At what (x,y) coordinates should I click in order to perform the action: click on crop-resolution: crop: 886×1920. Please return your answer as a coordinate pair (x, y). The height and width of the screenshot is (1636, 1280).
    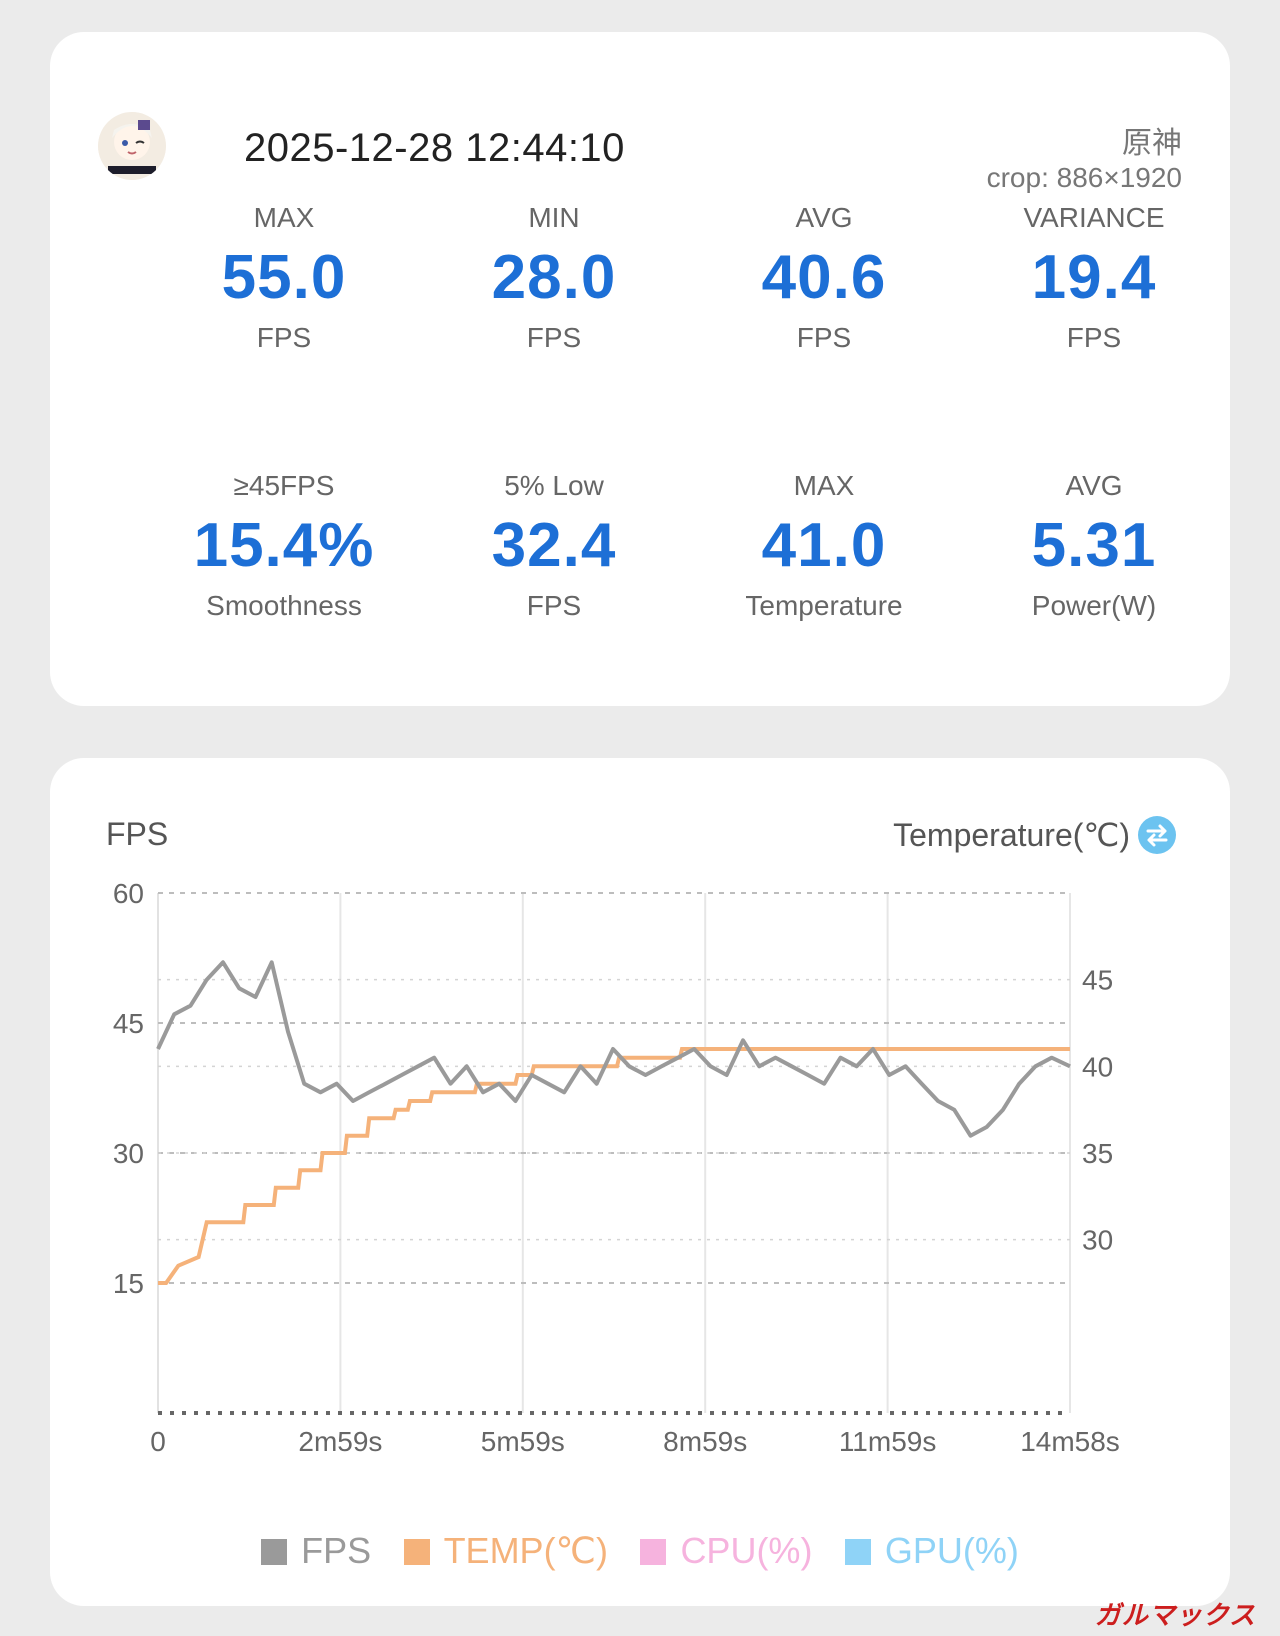
    Looking at the image, I should click on (1084, 177).